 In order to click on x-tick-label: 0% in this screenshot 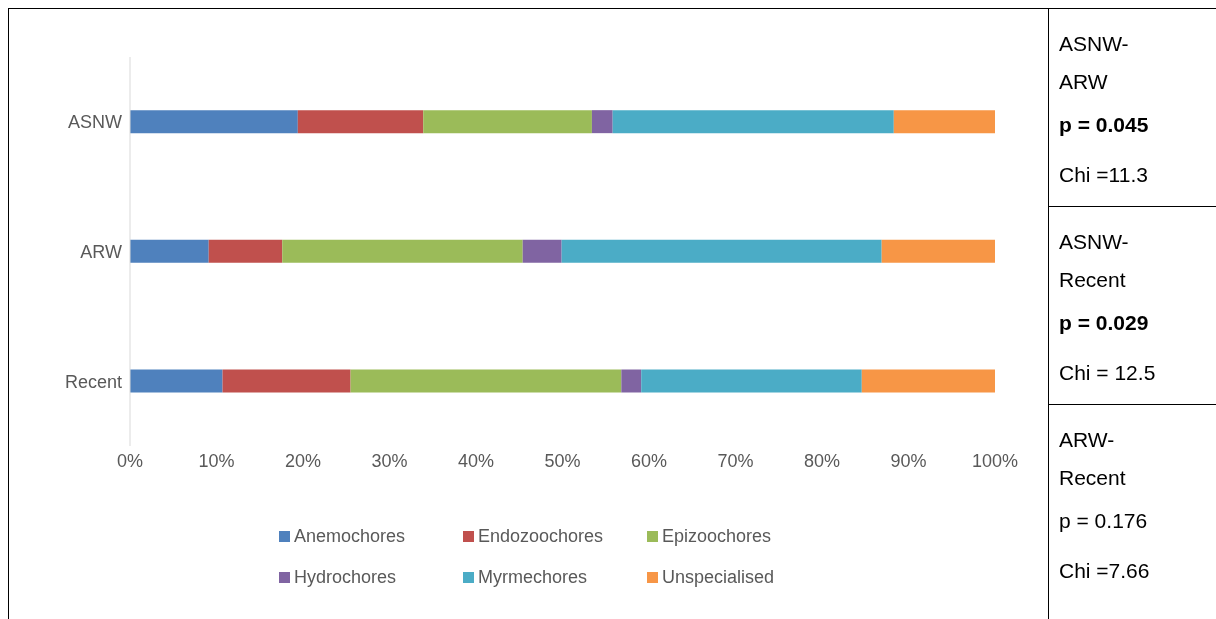, I will do `click(130, 460)`.